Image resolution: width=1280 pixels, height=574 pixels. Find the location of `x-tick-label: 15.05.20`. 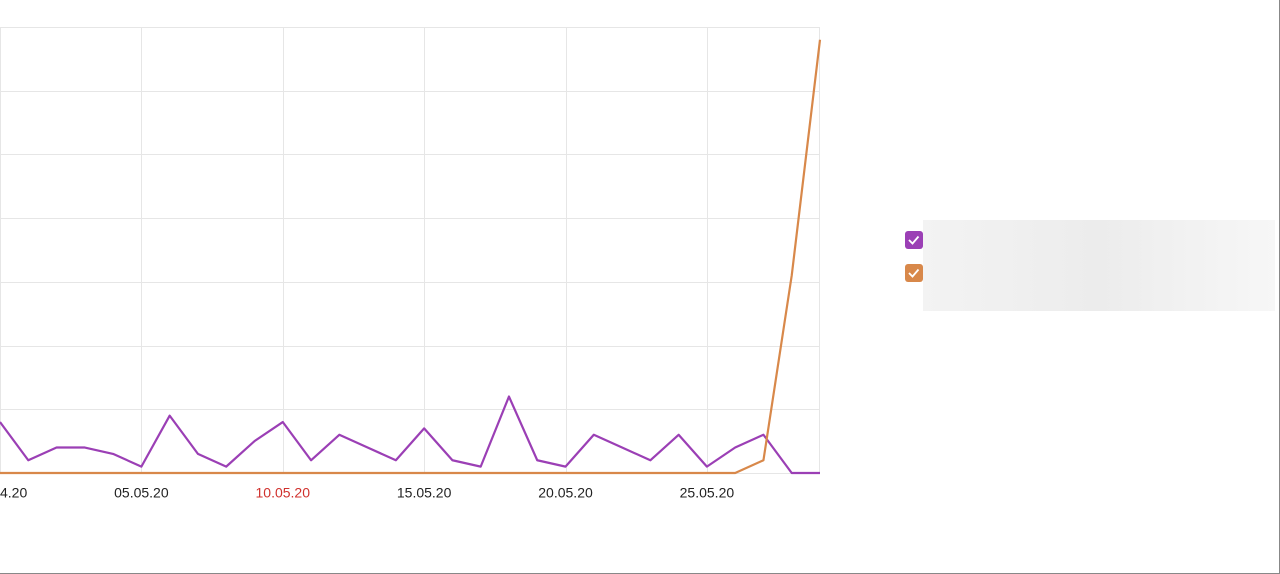

x-tick-label: 15.05.20 is located at coordinates (424, 493).